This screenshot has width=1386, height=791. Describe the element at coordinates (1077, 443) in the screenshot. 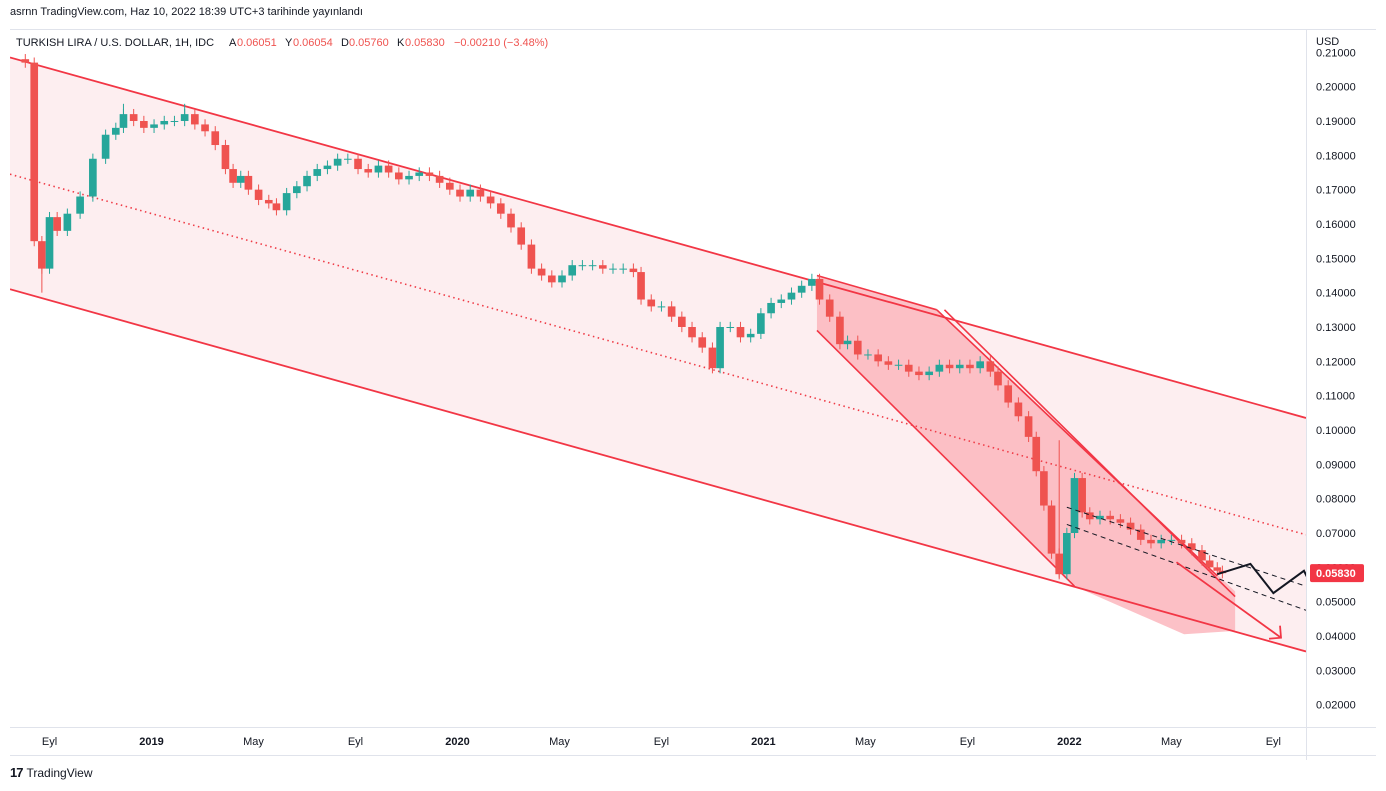

I see `inner-channel-edge-a` at that location.